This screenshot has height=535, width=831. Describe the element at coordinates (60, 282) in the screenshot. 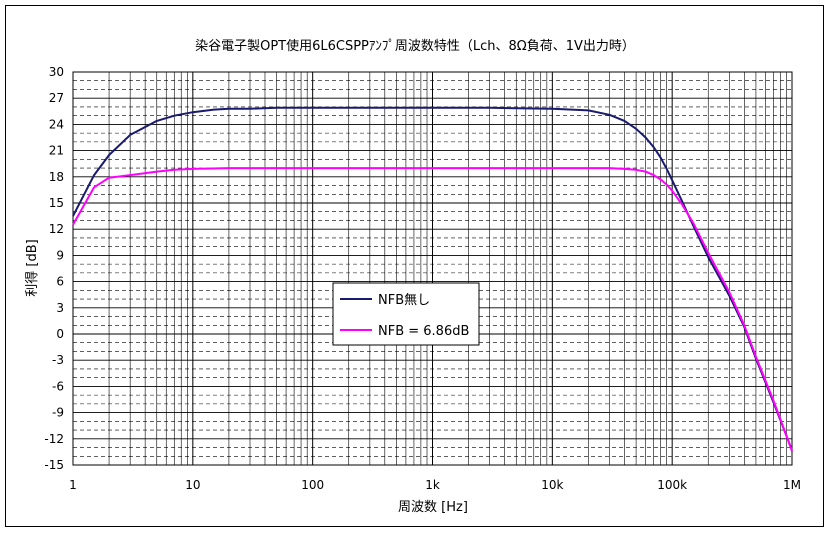

I see `y-tick-label: 6` at that location.